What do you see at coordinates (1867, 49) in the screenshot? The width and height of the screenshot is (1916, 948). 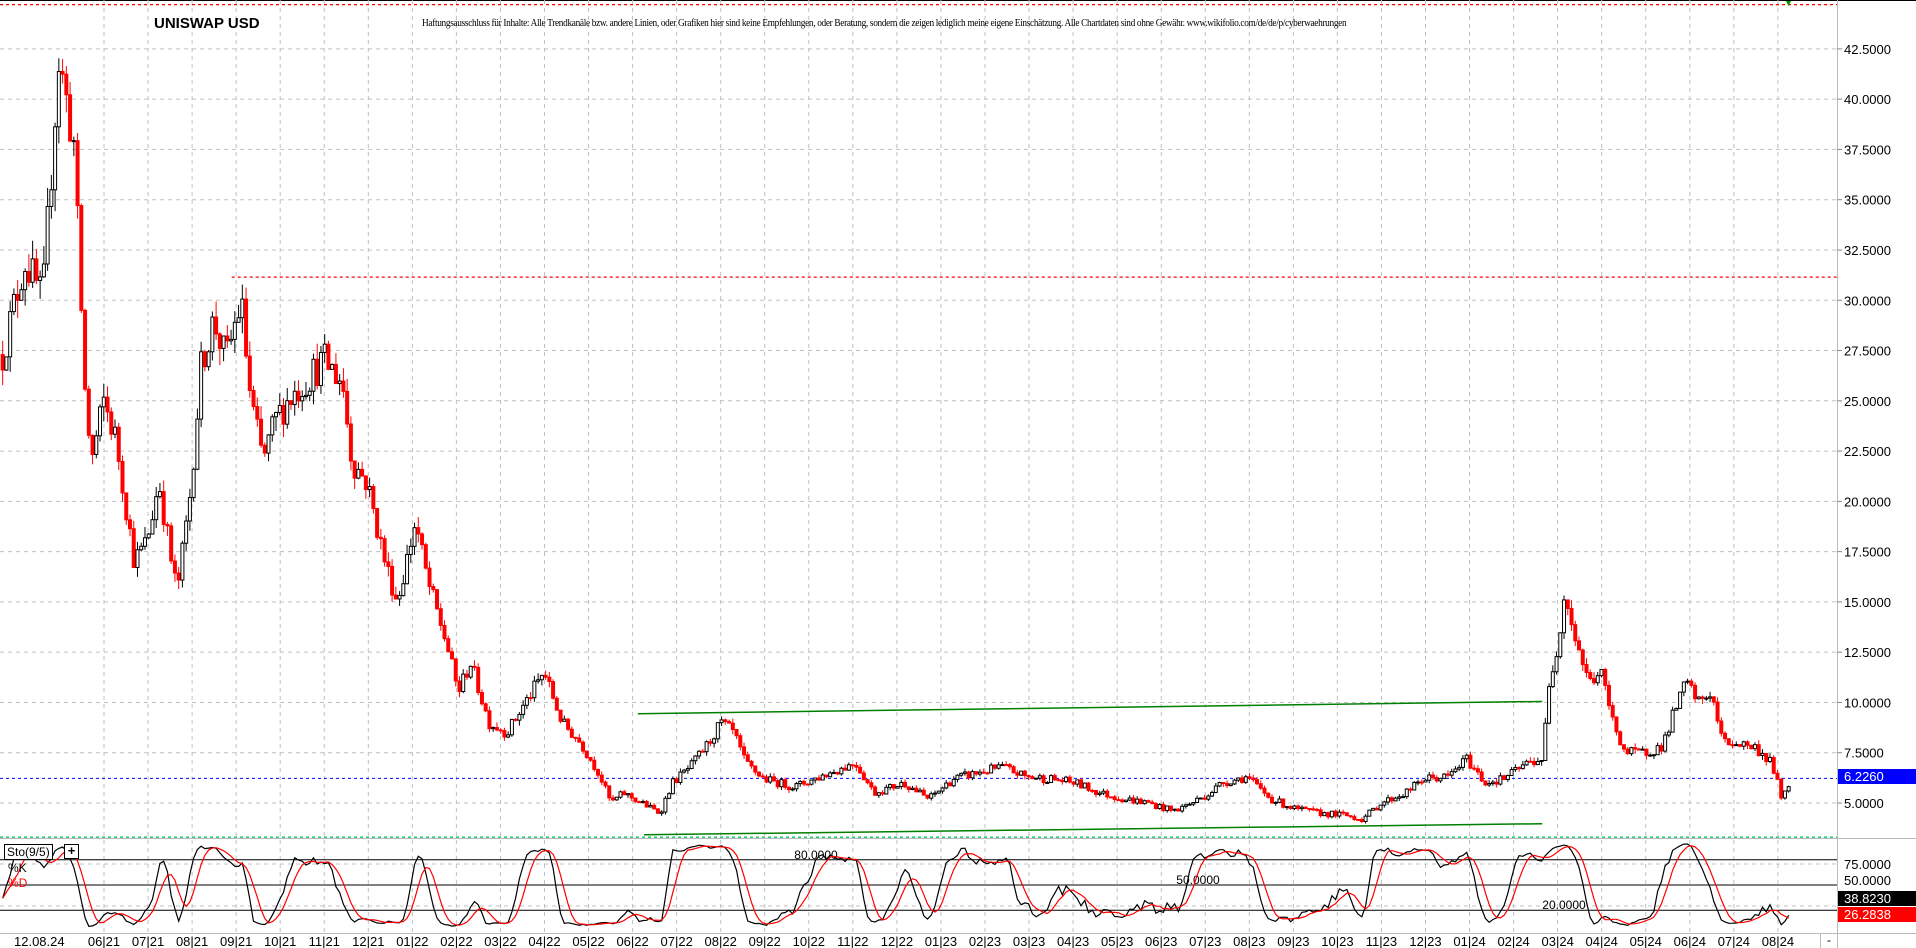 I see `yaxis-label: 42.5000` at bounding box center [1867, 49].